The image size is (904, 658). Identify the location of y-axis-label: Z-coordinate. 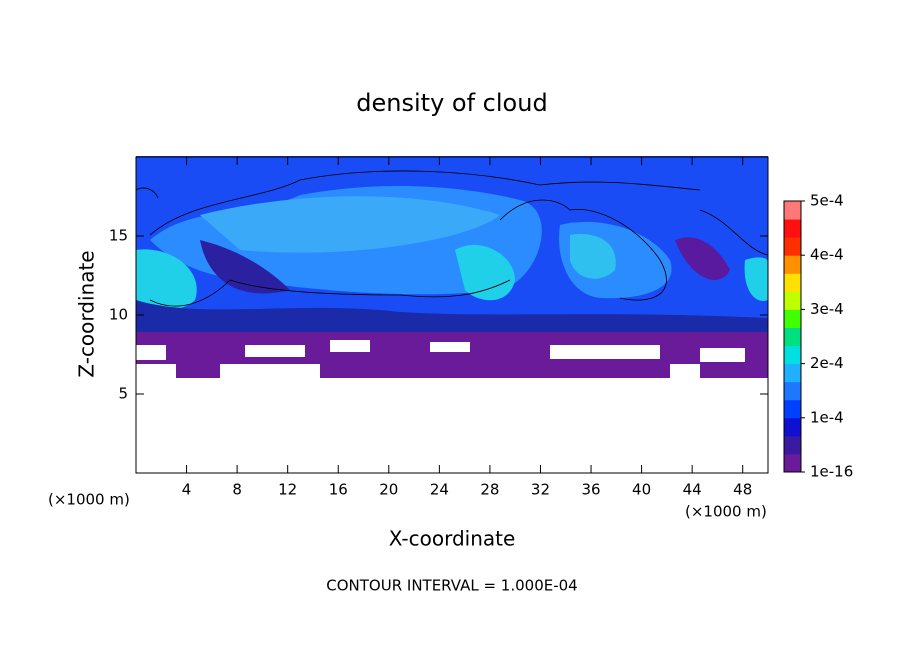
(87, 313).